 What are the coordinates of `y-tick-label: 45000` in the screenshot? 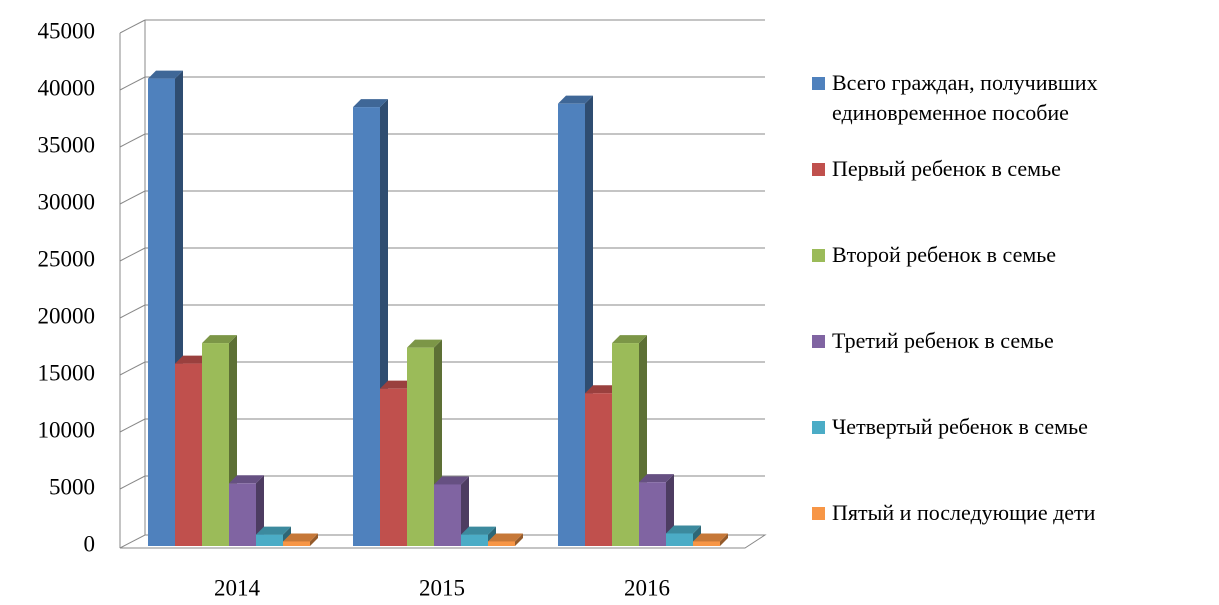 It's located at (67, 30).